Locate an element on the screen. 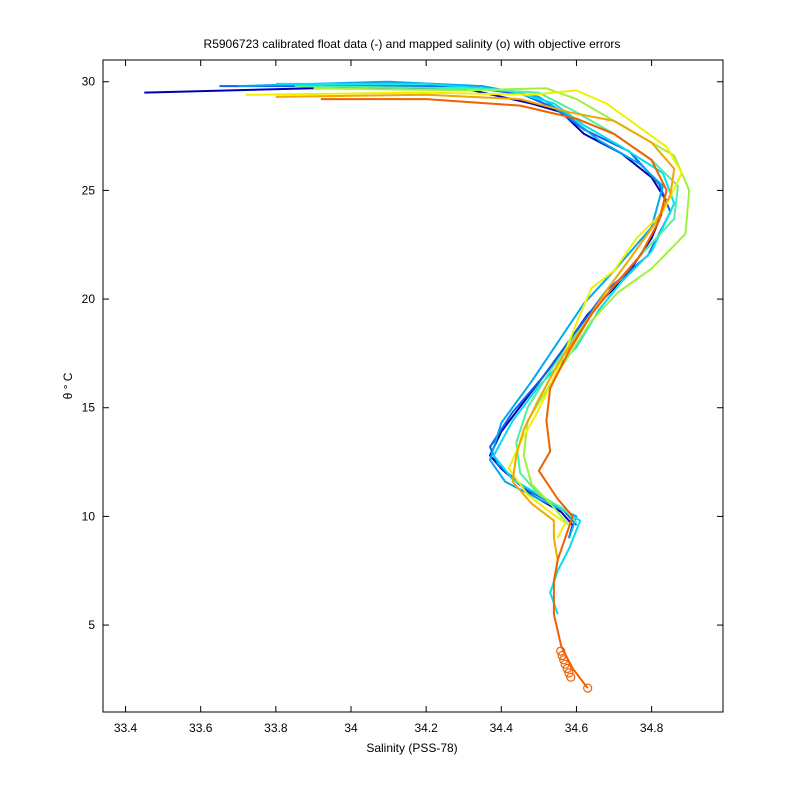 This screenshot has height=800, width=800. y-tick-label: 15 is located at coordinates (89, 408).